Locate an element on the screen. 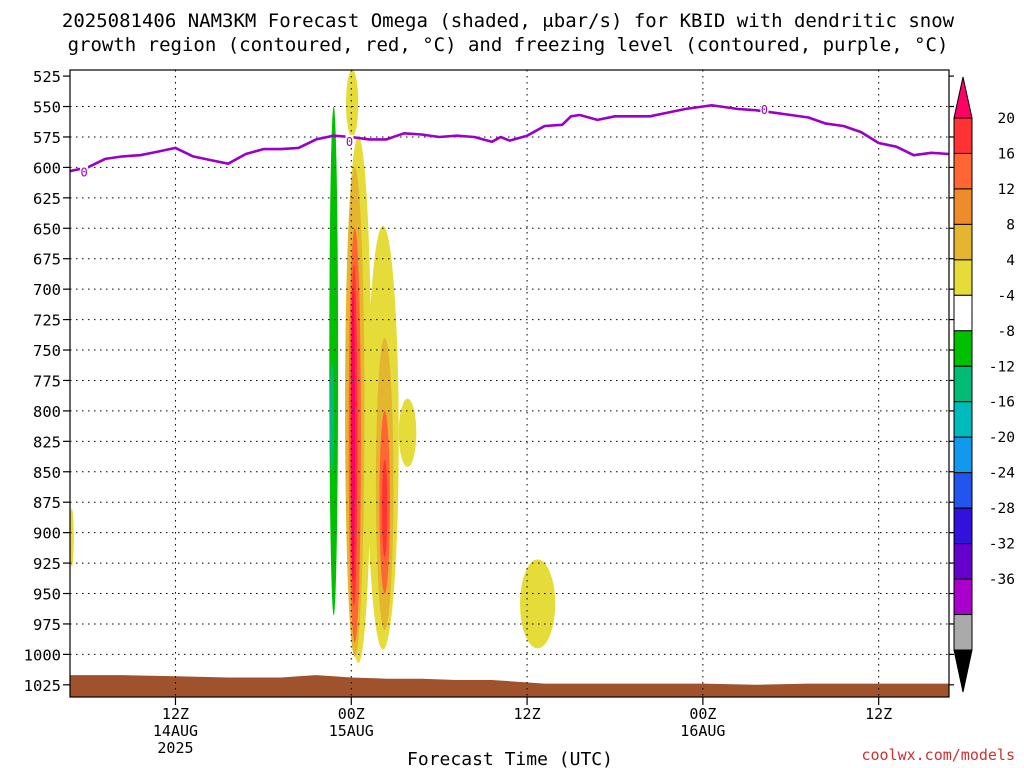  colorbar-label: 8 is located at coordinates (1010, 225).